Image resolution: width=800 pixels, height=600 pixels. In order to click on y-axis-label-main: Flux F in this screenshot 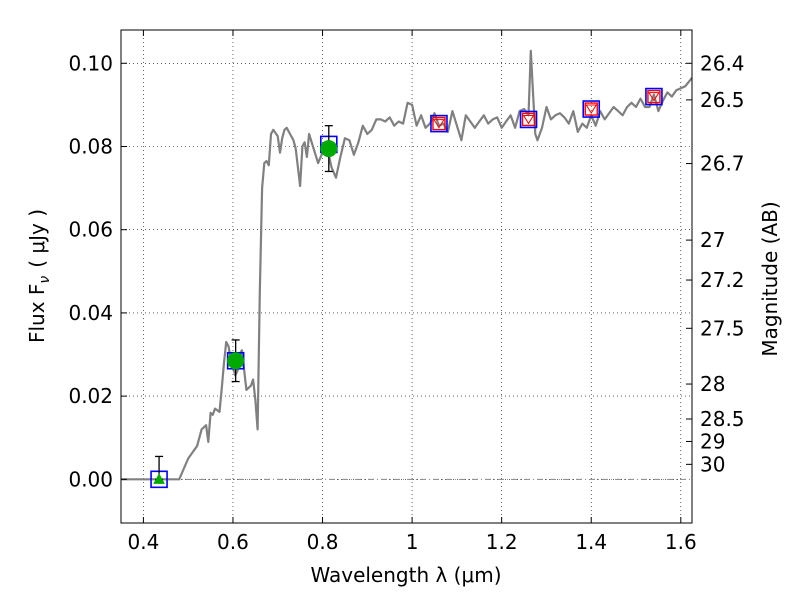, I will do `click(37, 313)`.